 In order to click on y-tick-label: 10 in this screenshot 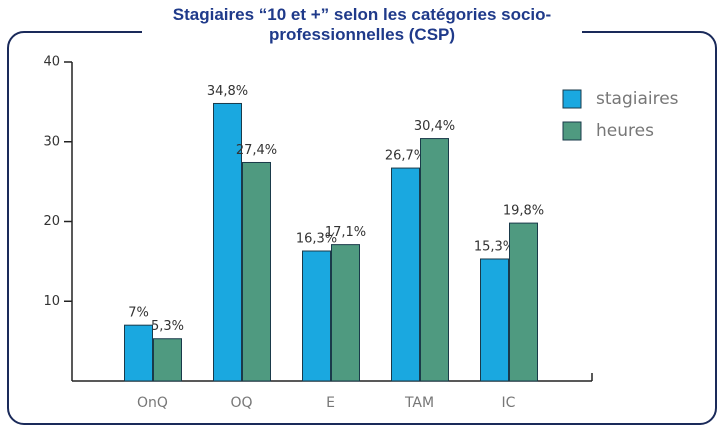, I will do `click(51, 301)`.